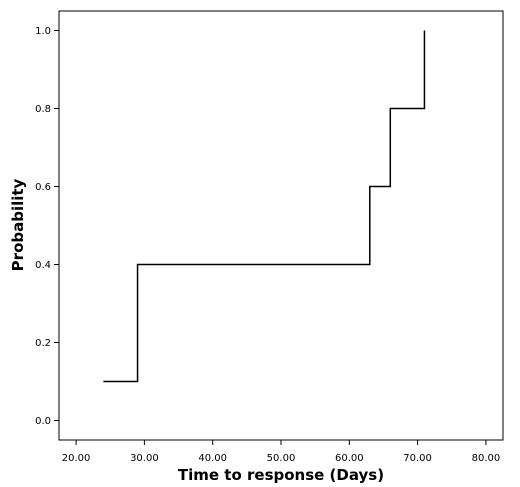 The width and height of the screenshot is (520, 487). Describe the element at coordinates (43, 343) in the screenshot. I see `y-tick-label: 0.2` at that location.